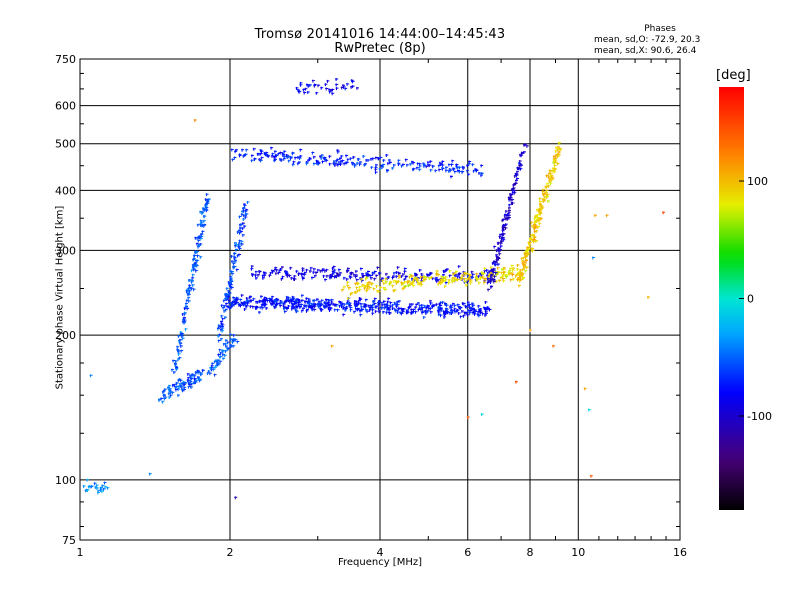  What do you see at coordinates (647, 40) in the screenshot?
I see `stats-o-mode: mean, sd,O: -72.9, 20.3` at bounding box center [647, 40].